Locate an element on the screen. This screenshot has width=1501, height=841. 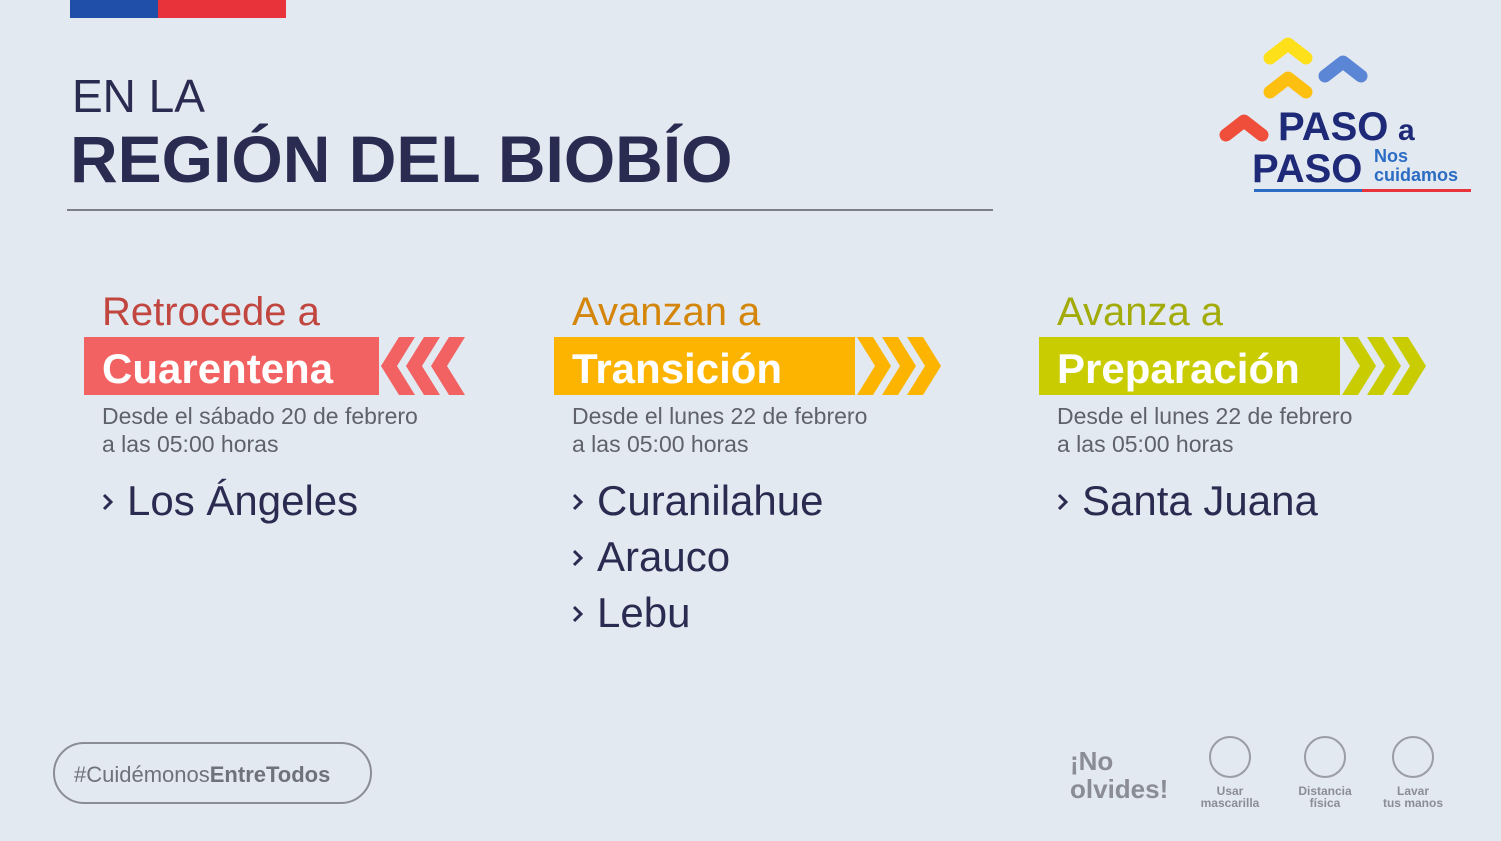
hashtag-light: #Cuidémonos is located at coordinates (142, 774).